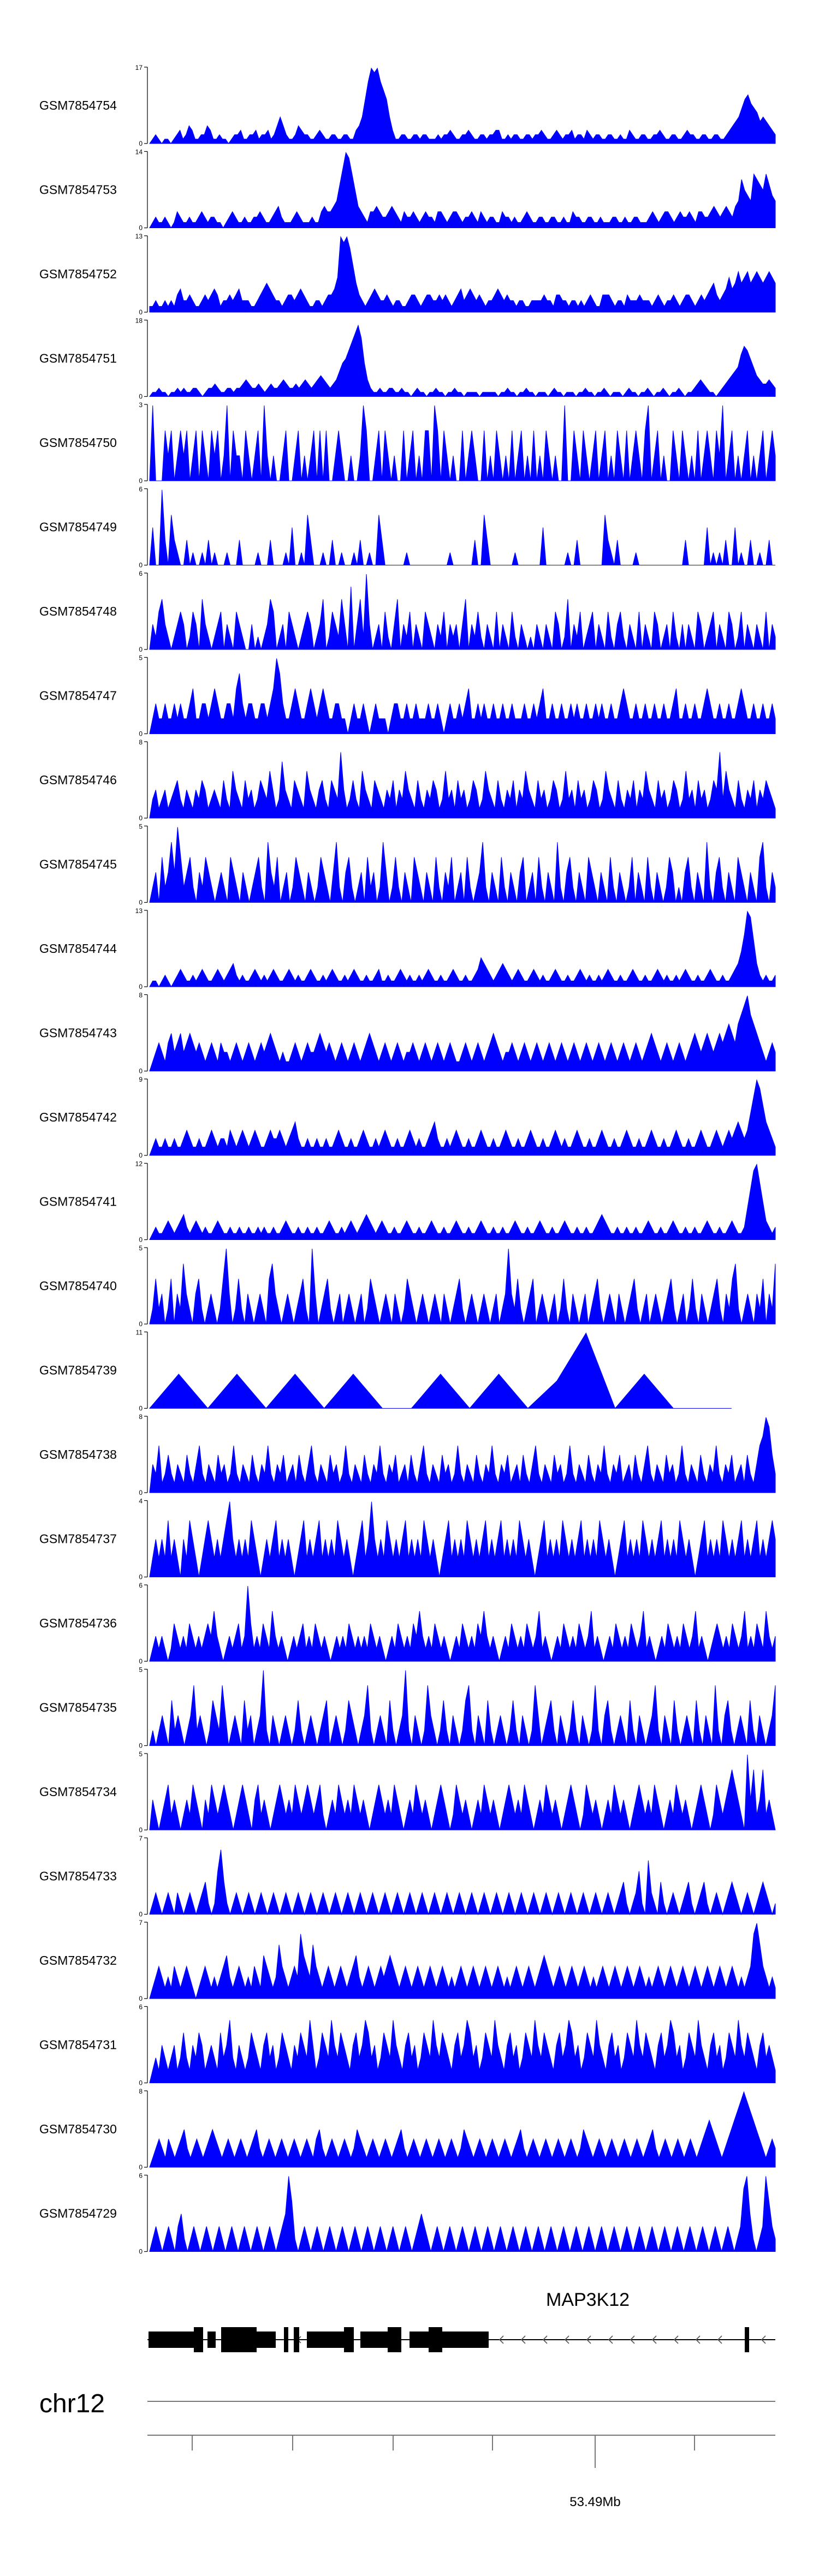 This screenshot has width=819, height=2576. What do you see at coordinates (407, 1286) in the screenshot?
I see `track-GSM7854740: GSM7854740 5 0` at bounding box center [407, 1286].